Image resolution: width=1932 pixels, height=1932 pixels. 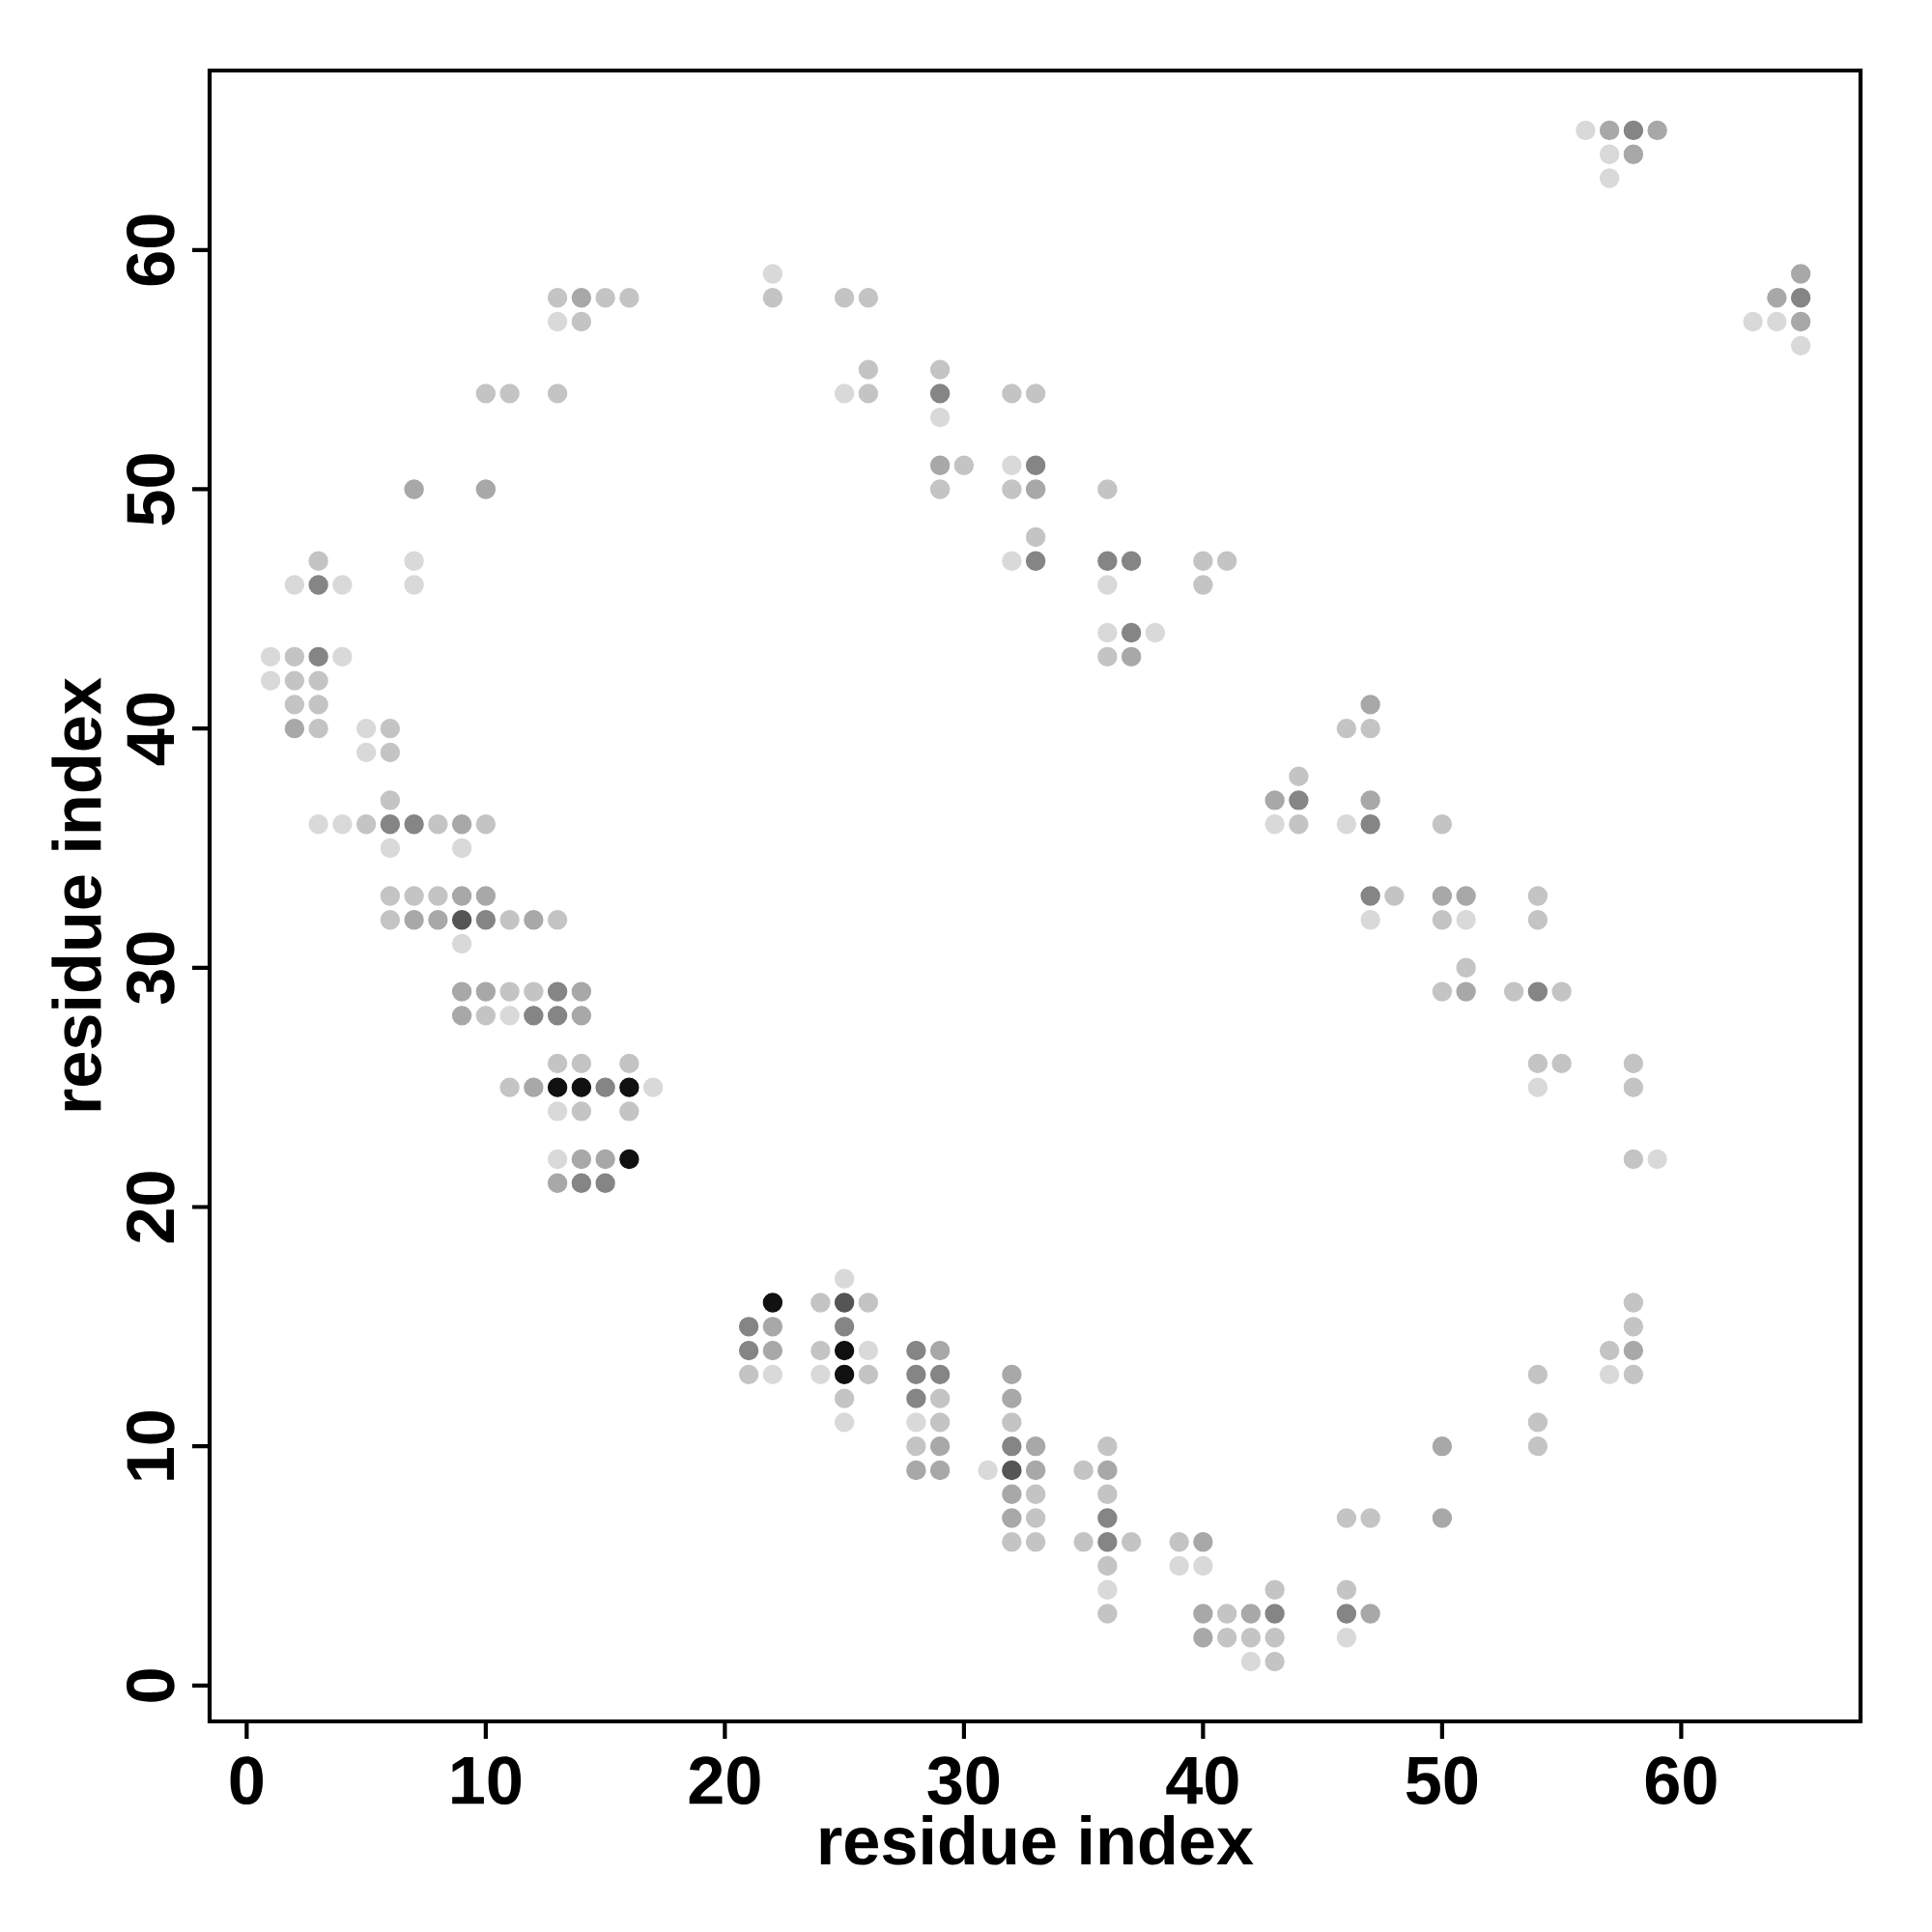 I want to click on x-tick-label: 10, so click(x=487, y=1780).